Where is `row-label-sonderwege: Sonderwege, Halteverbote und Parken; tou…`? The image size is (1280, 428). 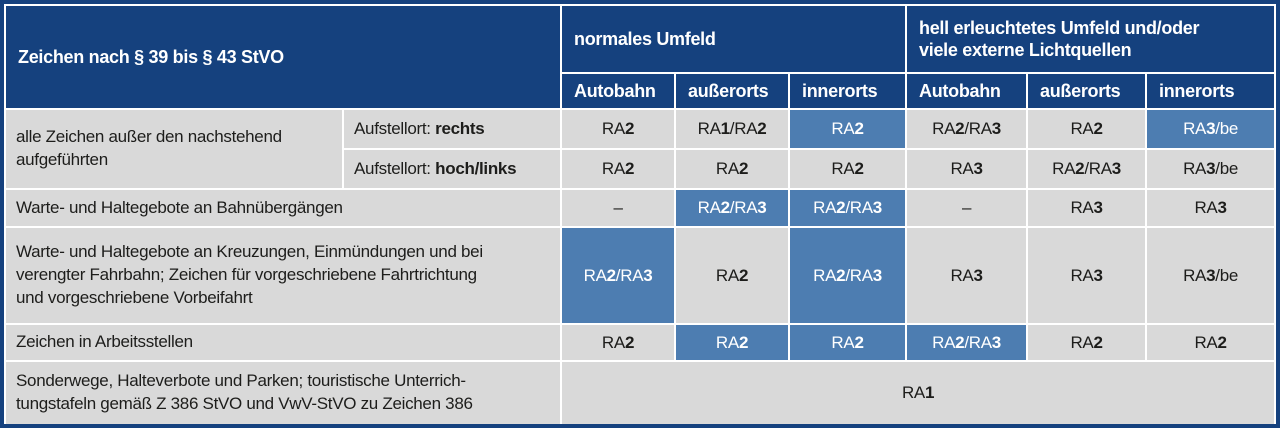 row-label-sonderwege: Sonderwege, Halteverbote und Parken; tou… is located at coordinates (283, 393).